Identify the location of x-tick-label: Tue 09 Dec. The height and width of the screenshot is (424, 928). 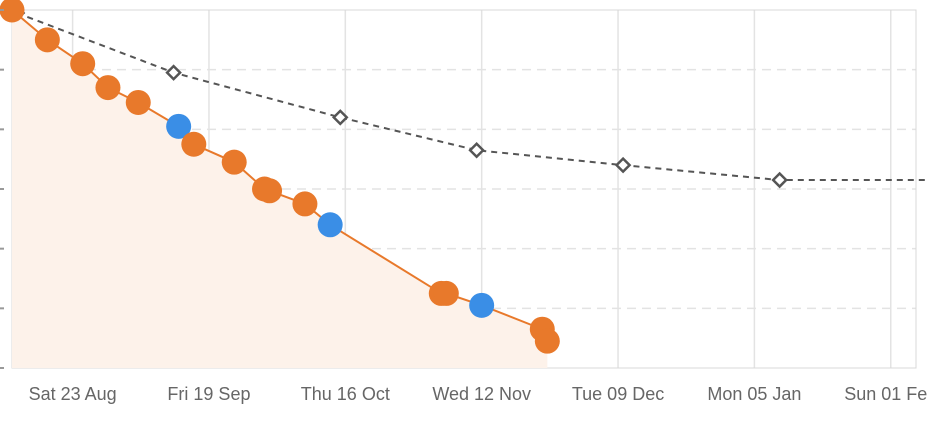
(618, 394).